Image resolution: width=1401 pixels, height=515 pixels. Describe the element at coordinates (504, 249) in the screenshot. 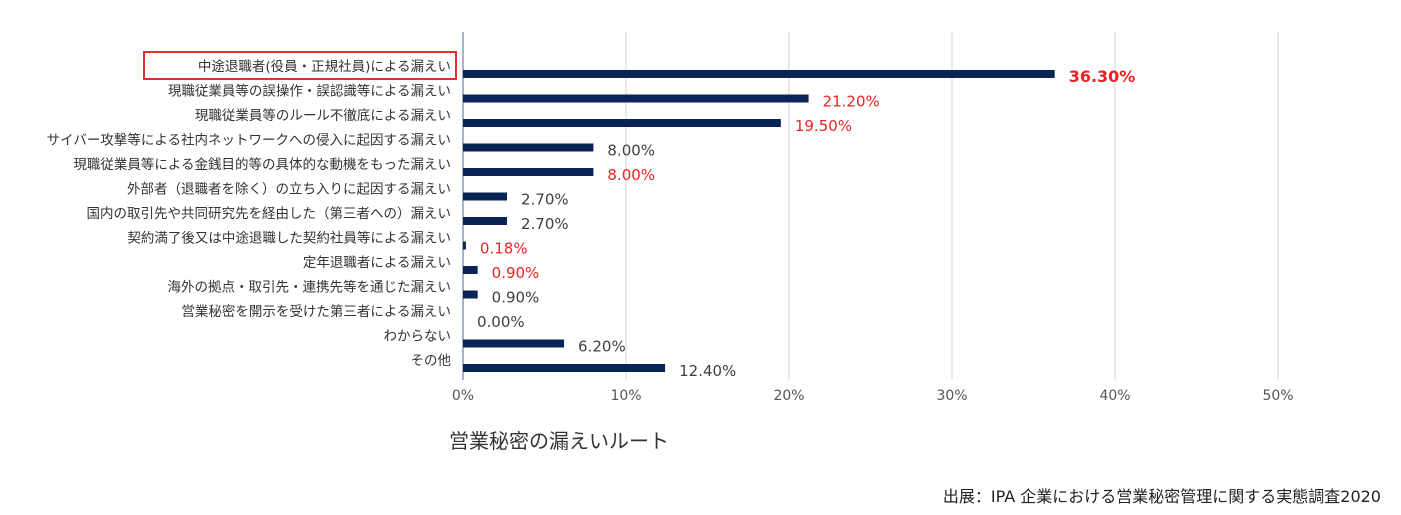

I see `value-label: 0.18%` at that location.